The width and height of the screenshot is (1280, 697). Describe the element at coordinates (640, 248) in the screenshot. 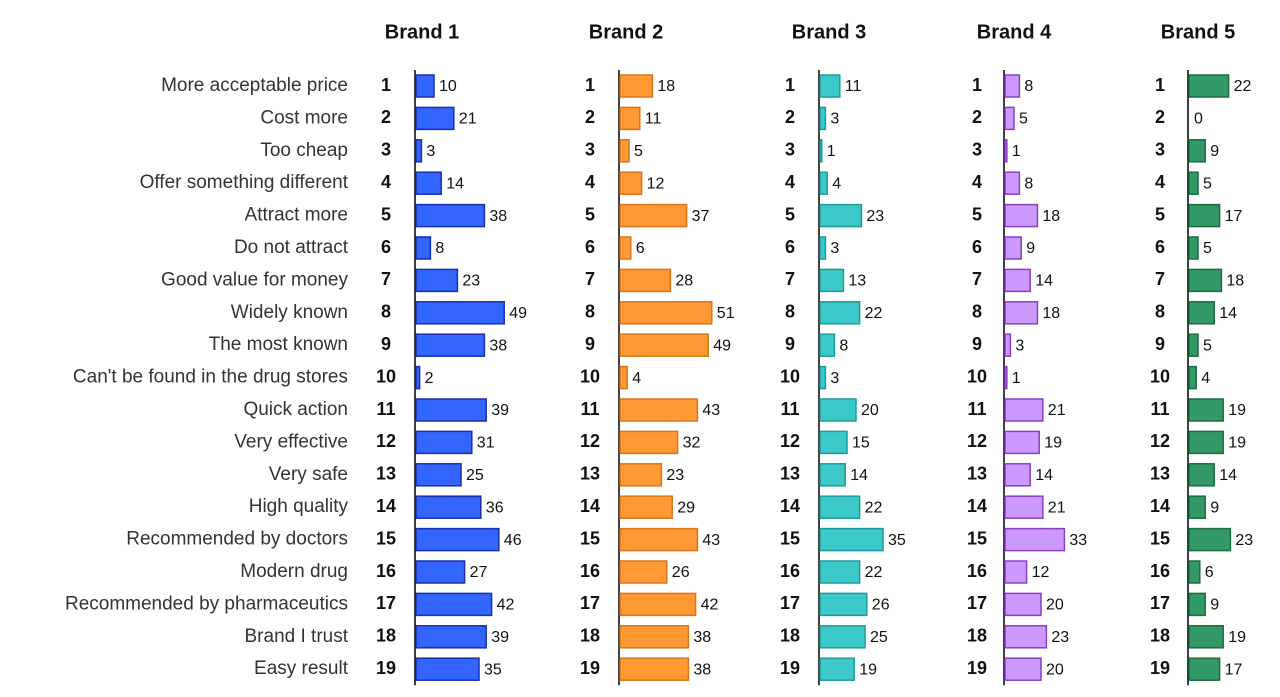

I see `value-label: 6` at that location.